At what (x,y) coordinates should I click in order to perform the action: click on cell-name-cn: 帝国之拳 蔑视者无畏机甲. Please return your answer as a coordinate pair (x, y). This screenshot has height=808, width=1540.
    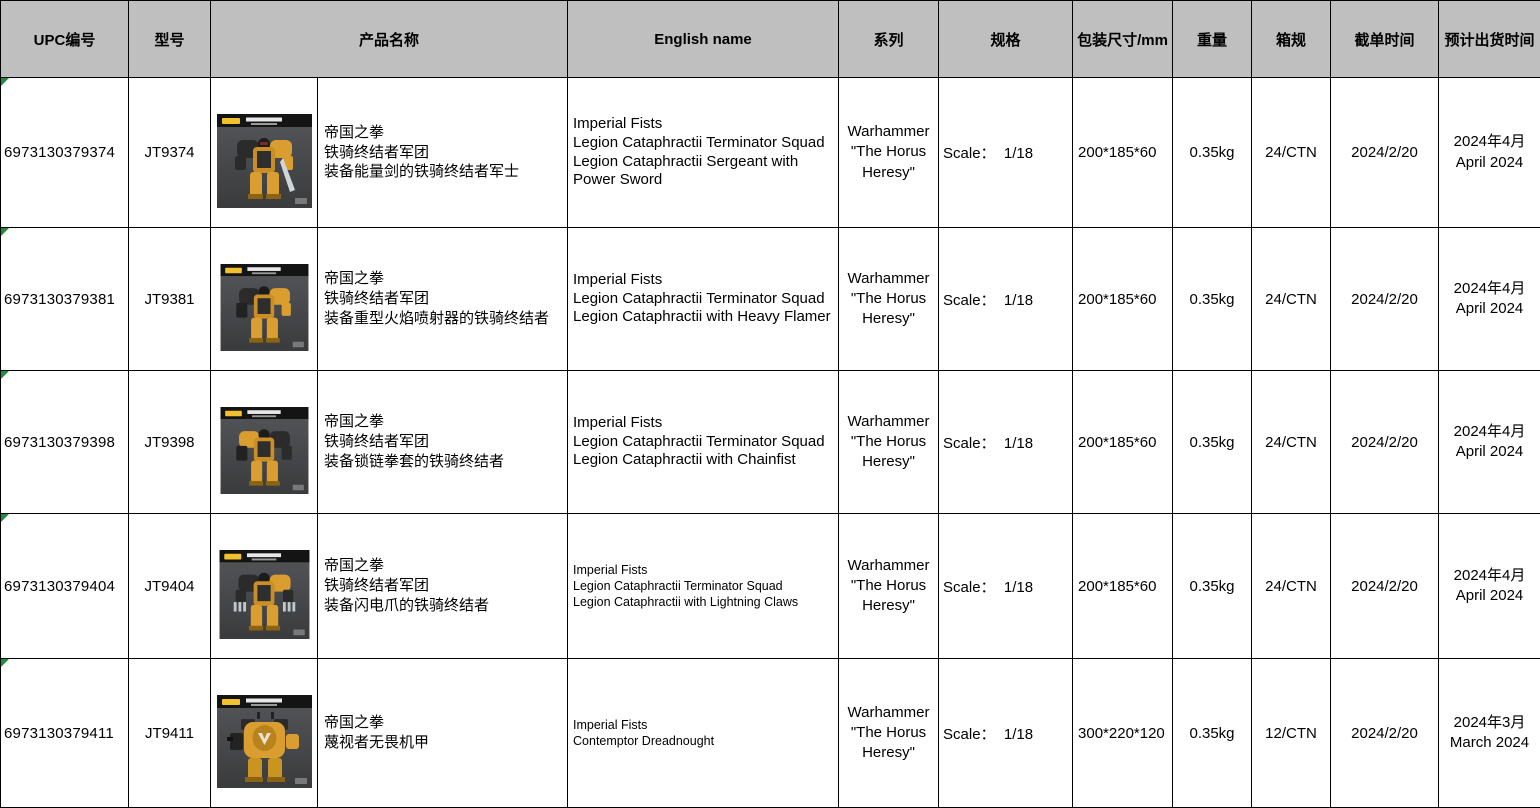
    Looking at the image, I should click on (443, 733).